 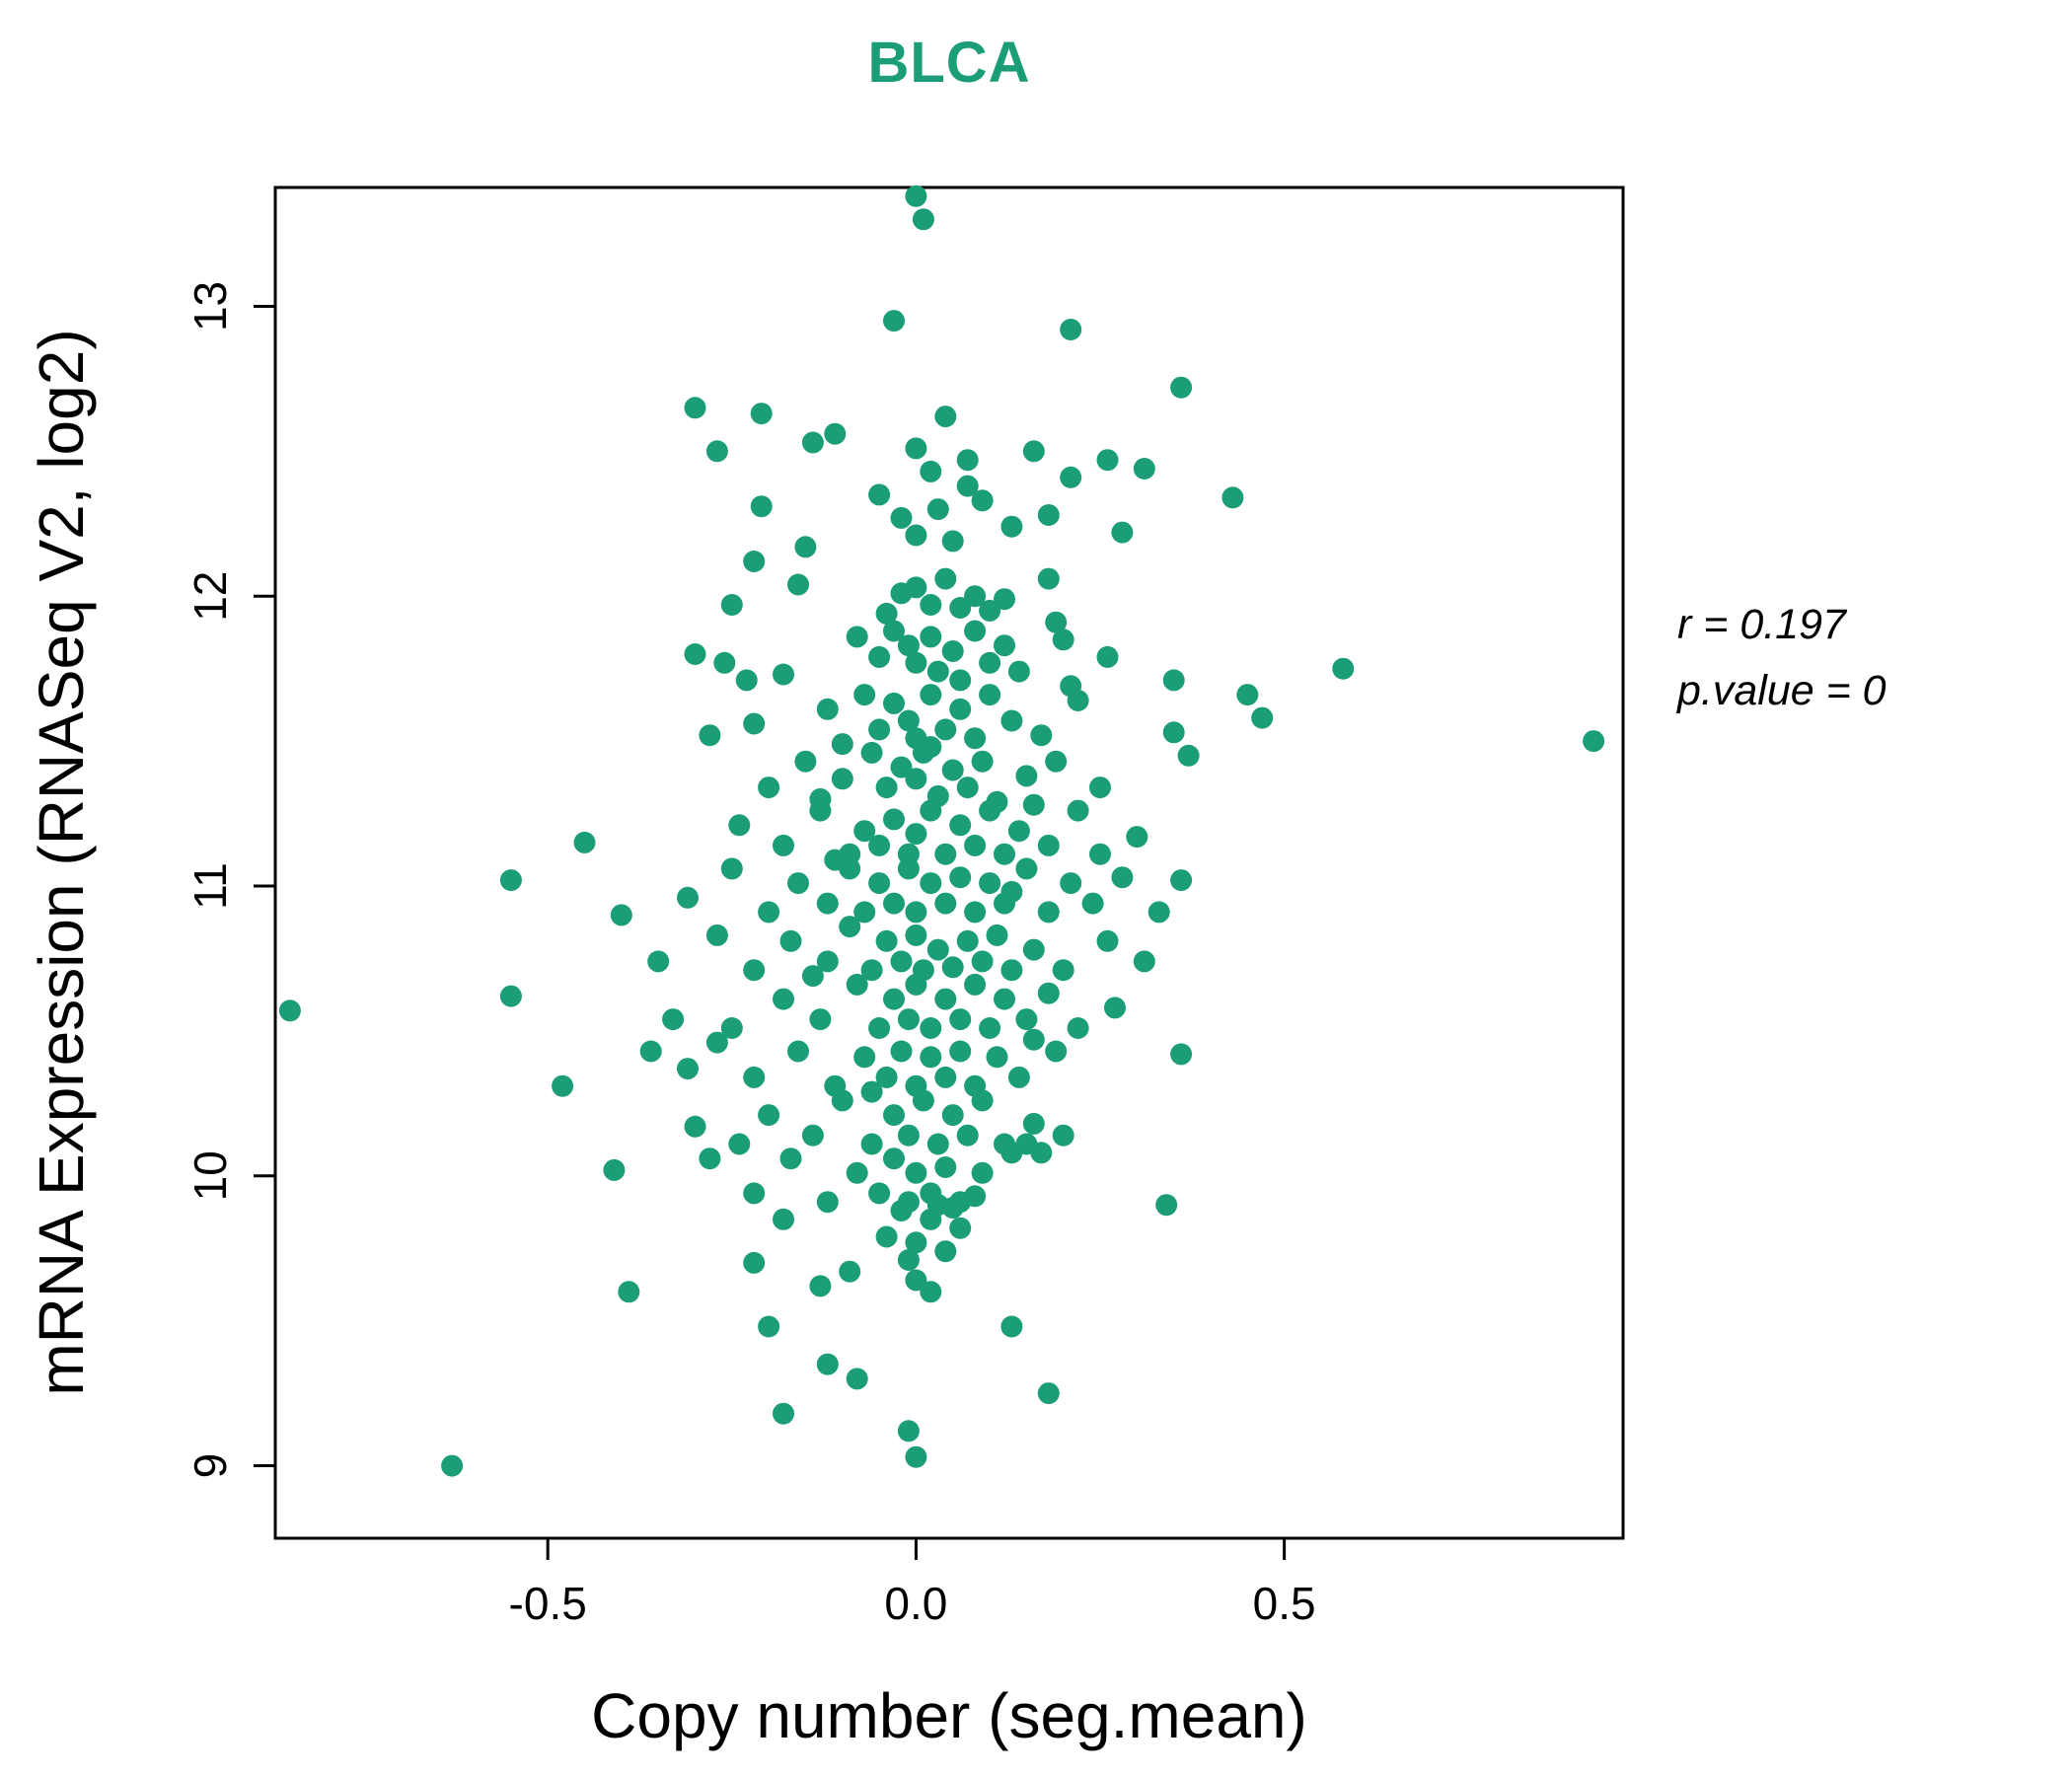 What do you see at coordinates (1782, 690) in the screenshot?
I see `p-value-text: p.value = 0` at bounding box center [1782, 690].